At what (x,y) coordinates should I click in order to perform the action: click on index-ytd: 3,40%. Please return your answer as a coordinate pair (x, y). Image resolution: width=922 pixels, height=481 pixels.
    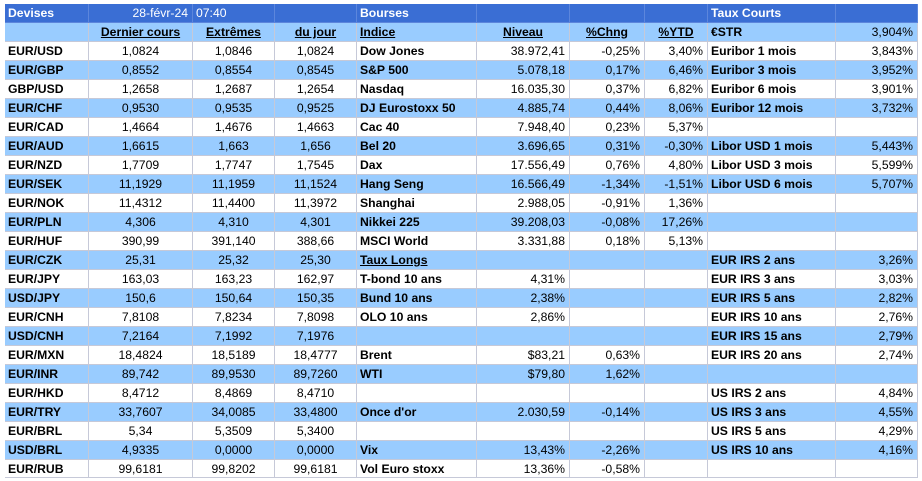
    Looking at the image, I should click on (676, 51).